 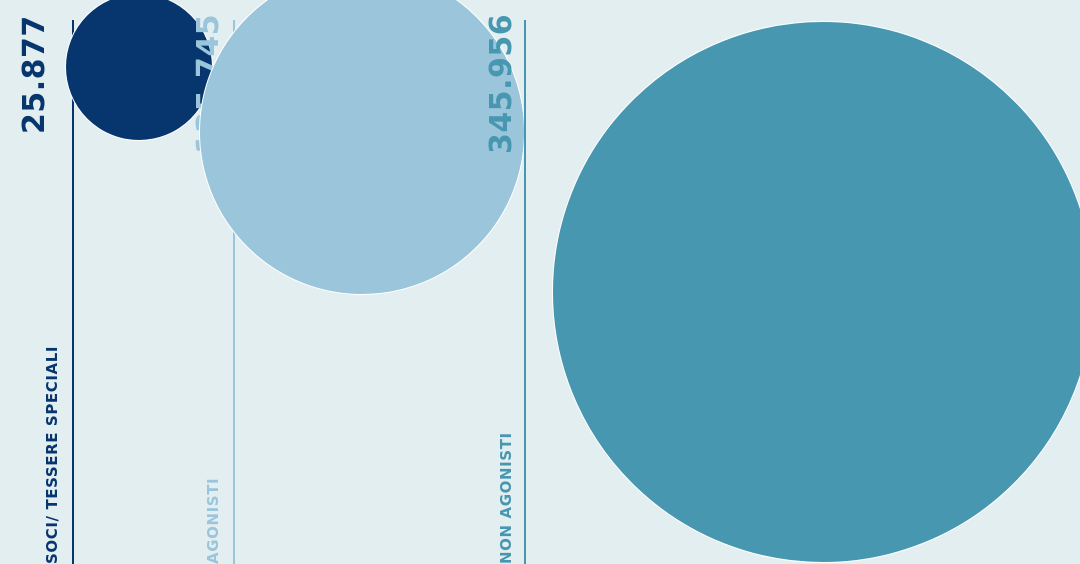 I want to click on label-soci: SOCI/ TESSERE SPECIALI, so click(x=52, y=454).